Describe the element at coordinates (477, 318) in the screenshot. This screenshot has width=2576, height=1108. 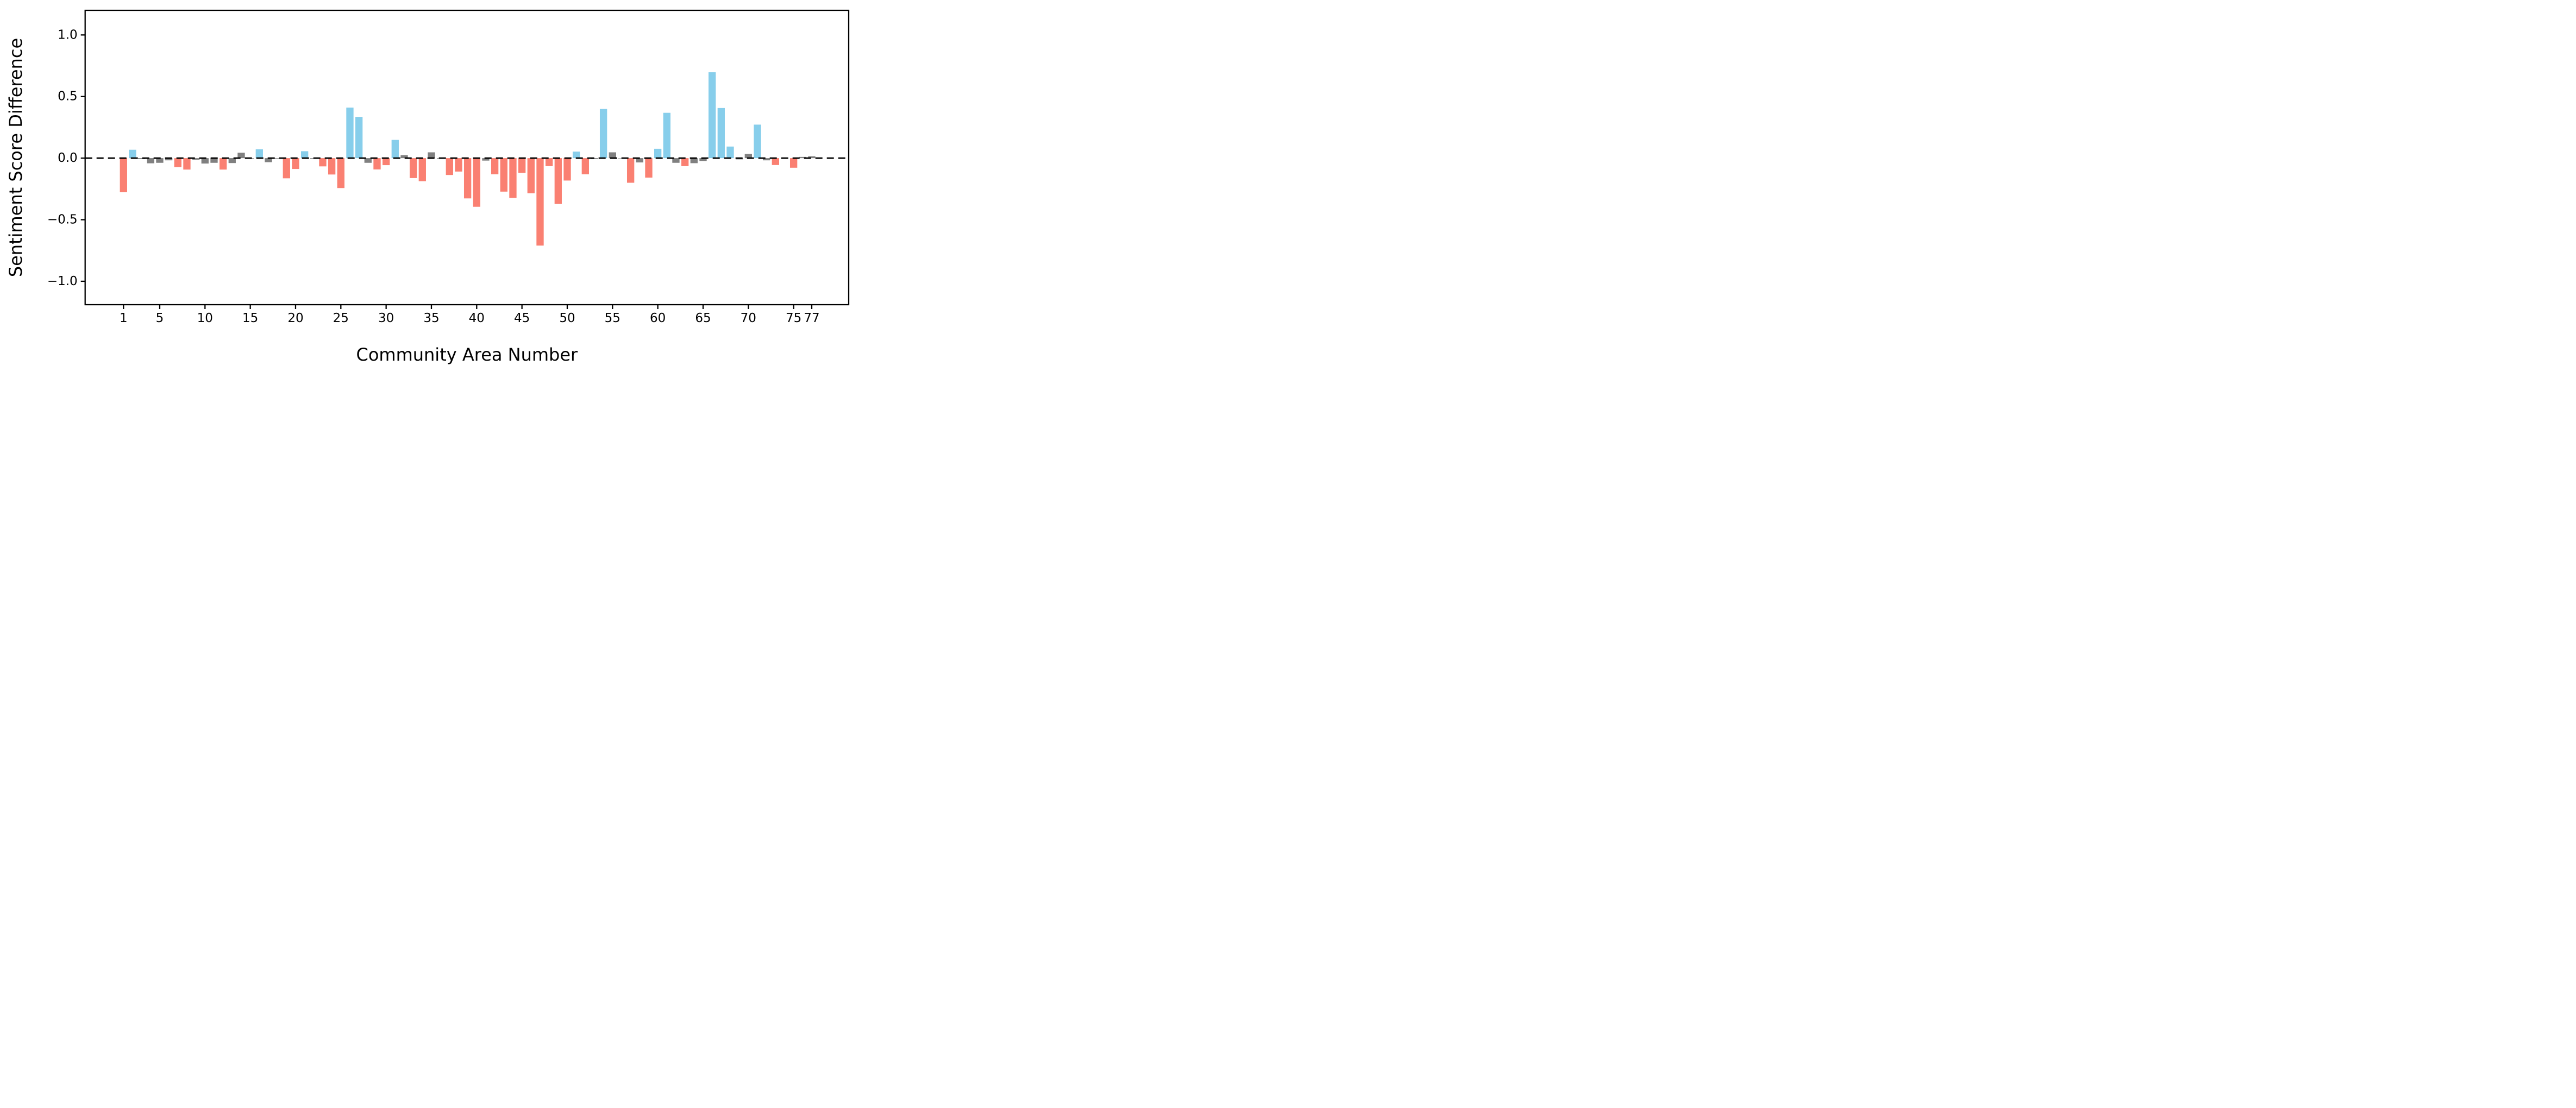
I see `x-tick-label: 40` at that location.